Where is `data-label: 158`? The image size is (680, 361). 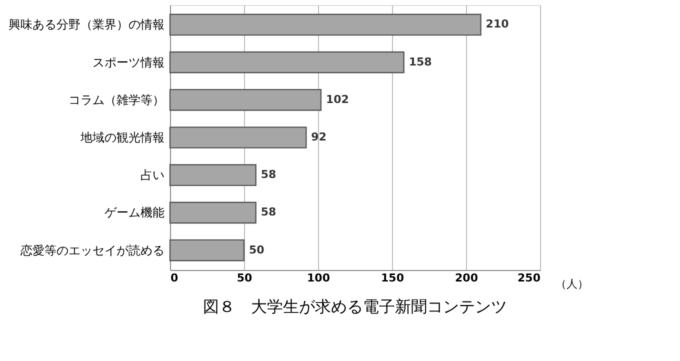 data-label: 158 is located at coordinates (420, 61).